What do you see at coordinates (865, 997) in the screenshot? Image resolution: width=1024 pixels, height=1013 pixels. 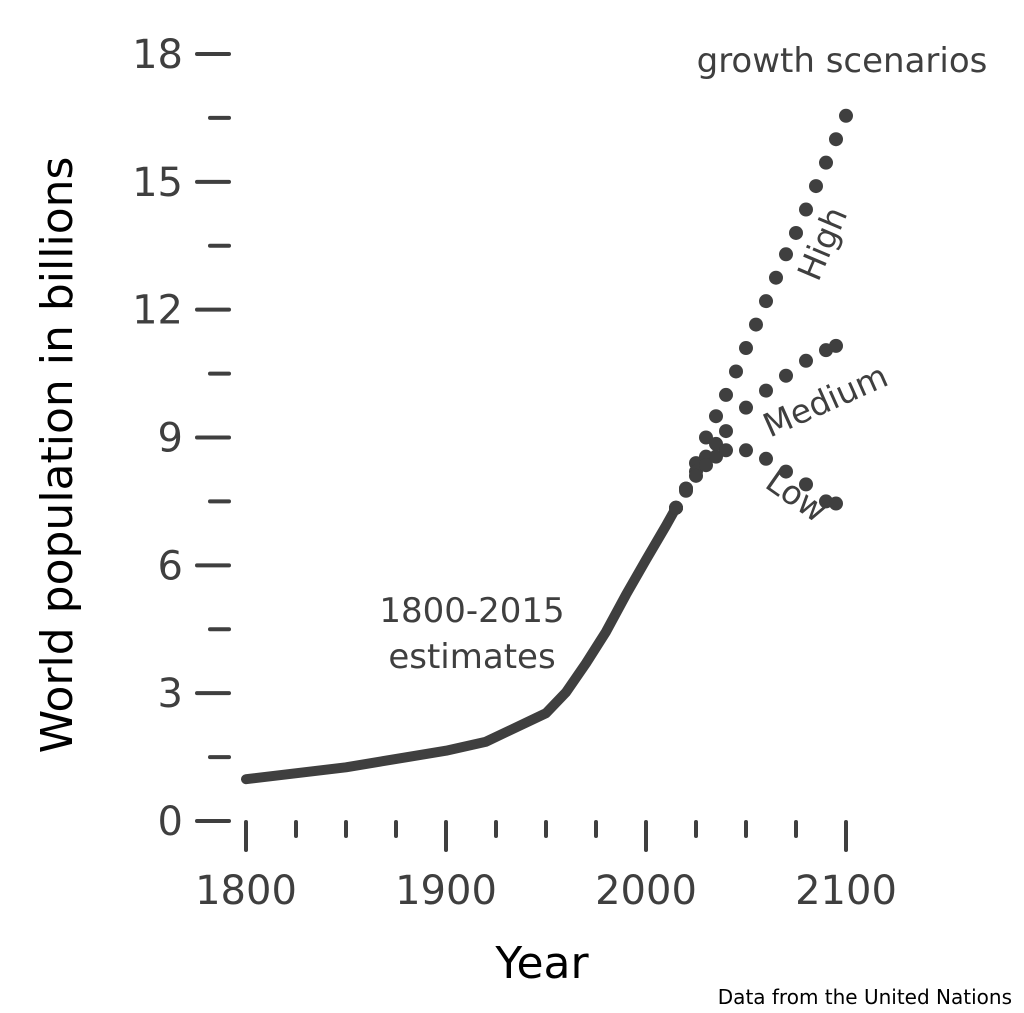 I see `source-note: Data from the United Nations` at bounding box center [865, 997].